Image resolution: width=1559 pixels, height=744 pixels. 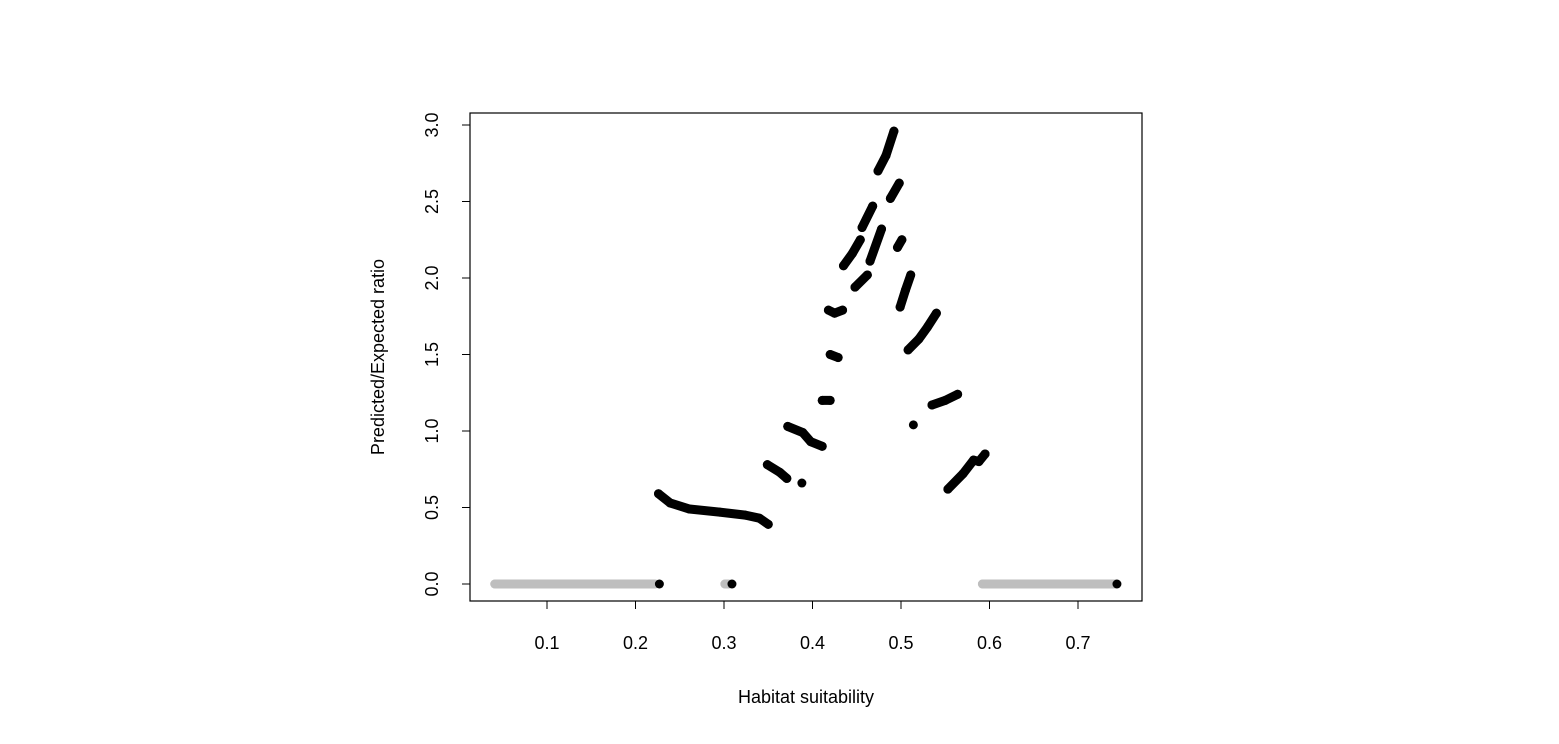 I want to click on y-tick-label: 3.0, so click(x=432, y=124).